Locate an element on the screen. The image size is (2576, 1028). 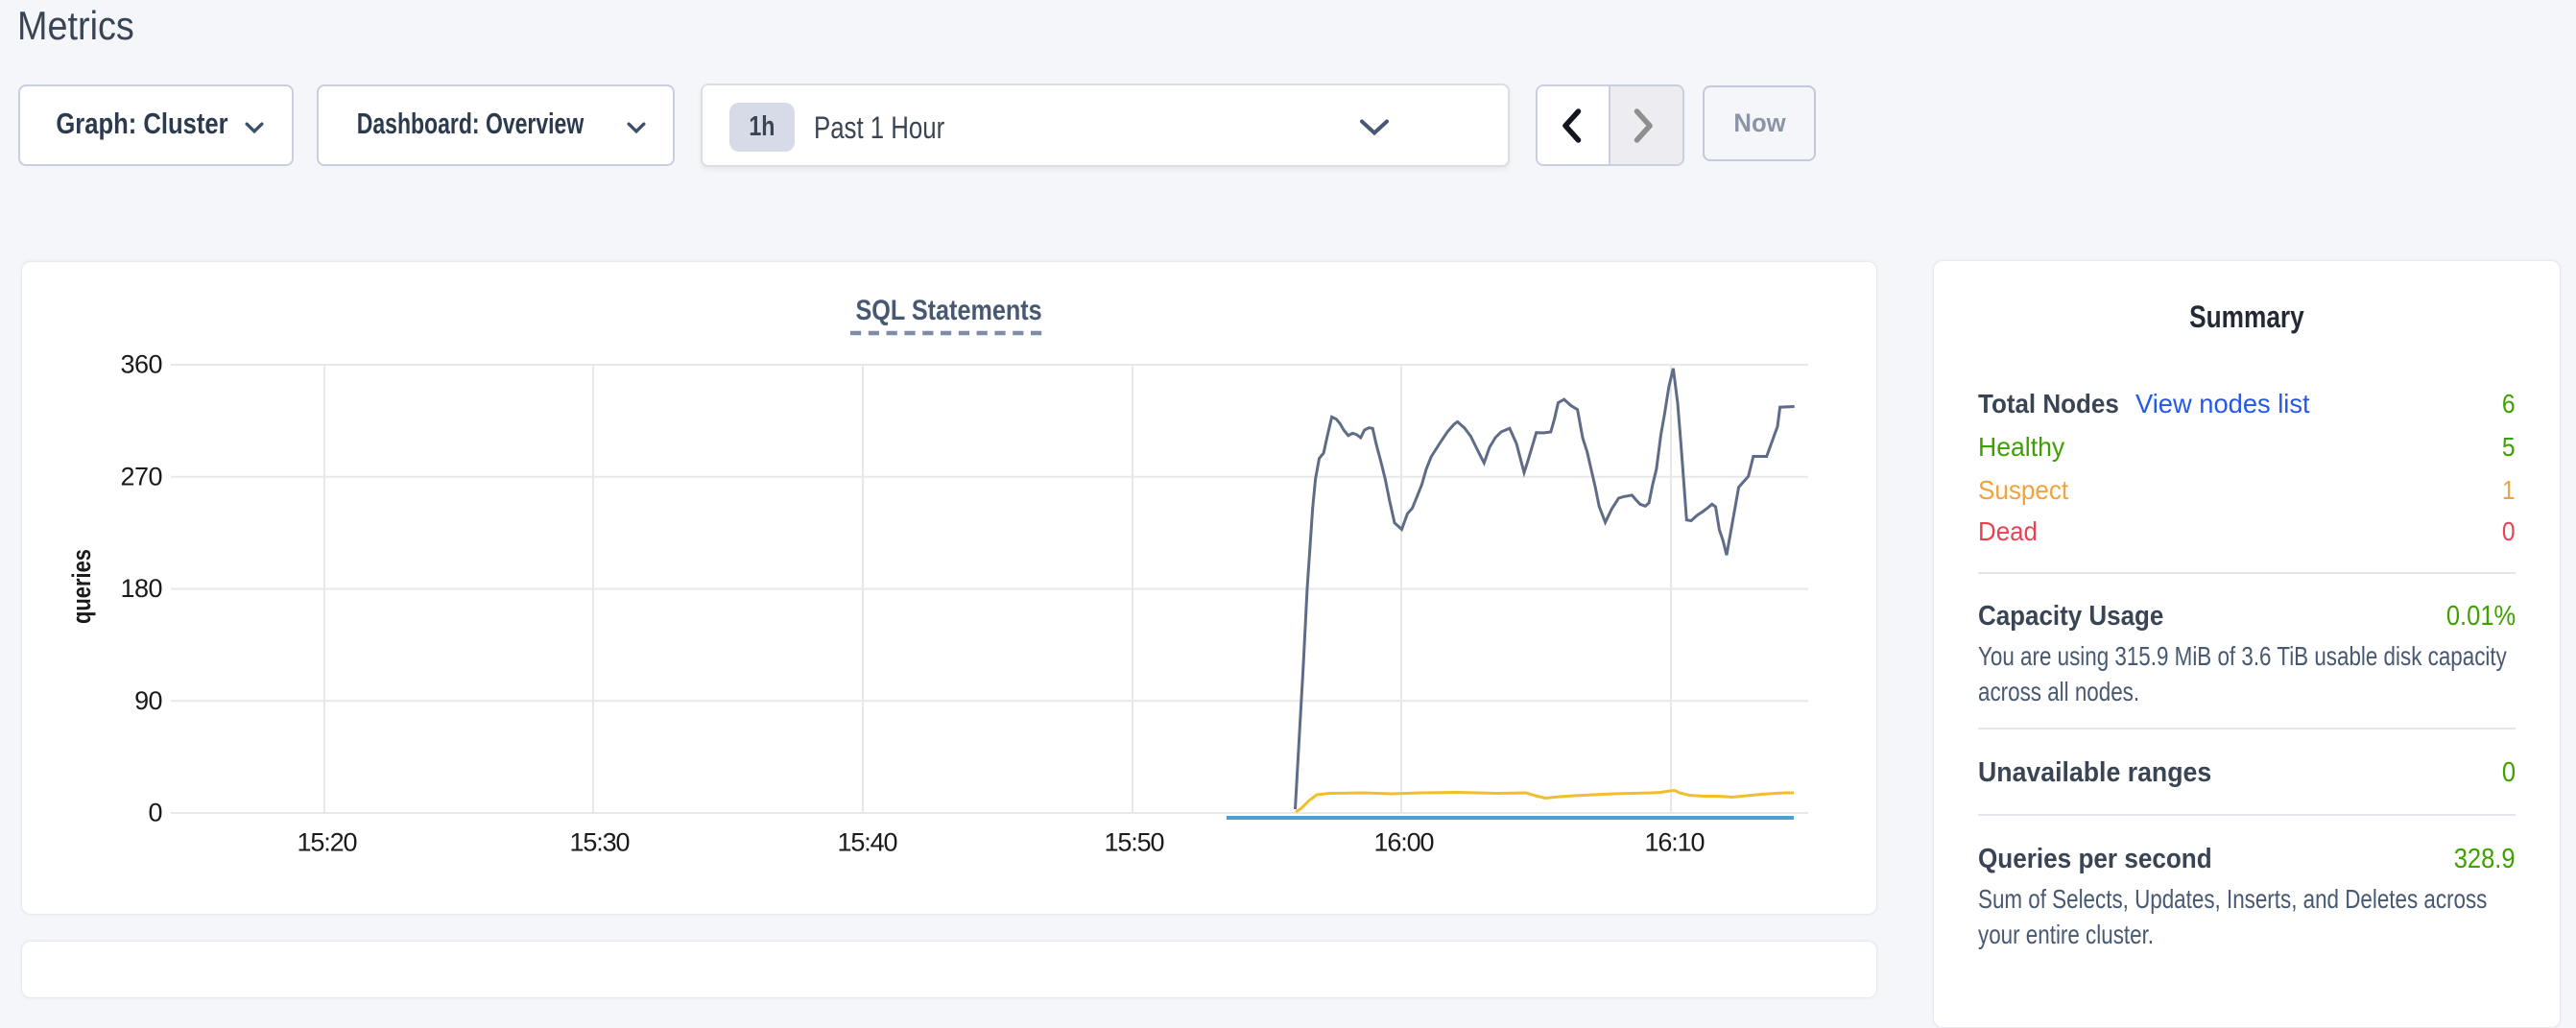
svg-text: 0 is located at coordinates (155, 813).